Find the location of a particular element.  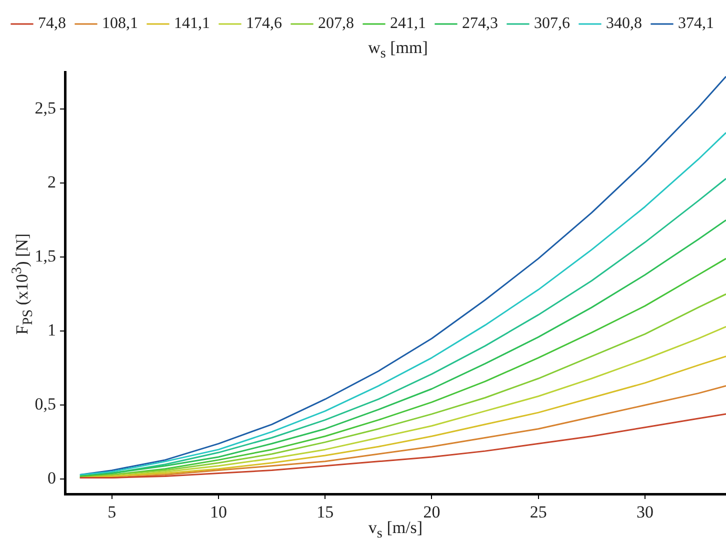

x-tick-label: 20 is located at coordinates (431, 512).